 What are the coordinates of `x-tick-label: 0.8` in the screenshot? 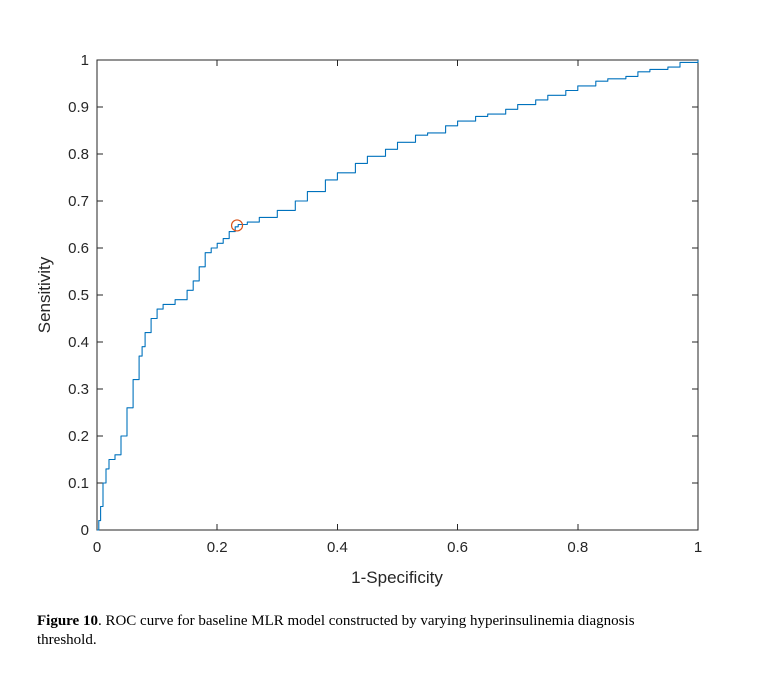 It's located at (577, 547).